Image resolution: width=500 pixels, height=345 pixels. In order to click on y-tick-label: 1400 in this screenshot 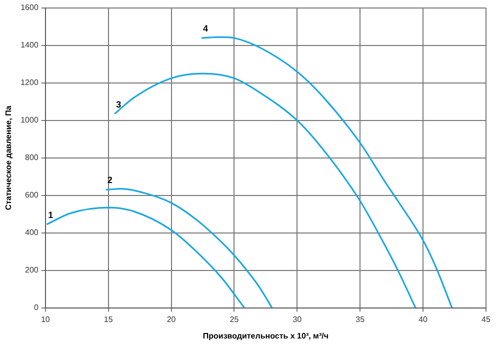, I will do `click(29, 45)`.